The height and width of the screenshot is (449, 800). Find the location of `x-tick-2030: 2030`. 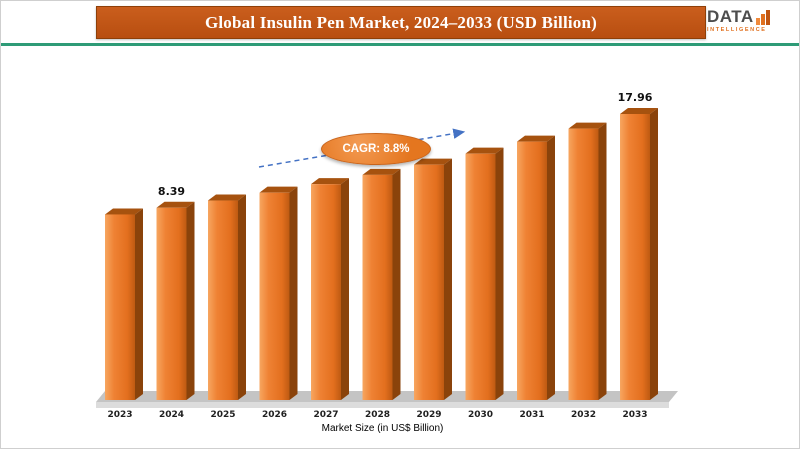

x-tick-2030: 2030 is located at coordinates (480, 415).